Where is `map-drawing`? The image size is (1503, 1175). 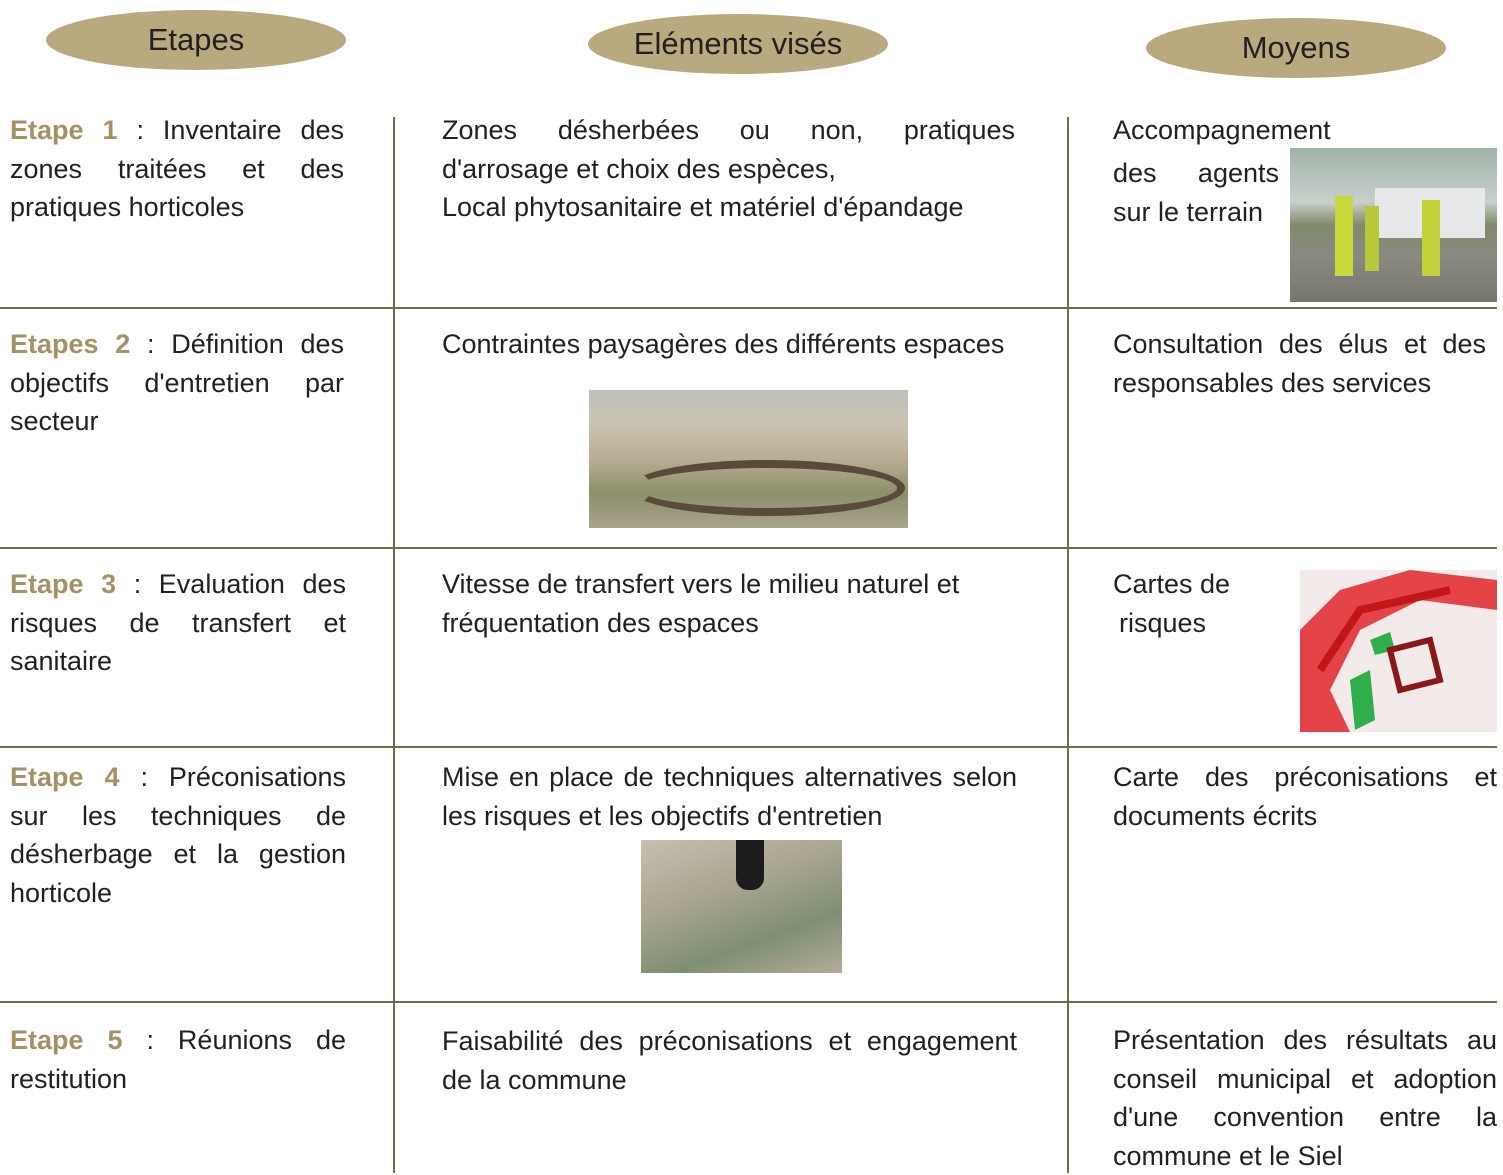
map-drawing is located at coordinates (1398, 651).